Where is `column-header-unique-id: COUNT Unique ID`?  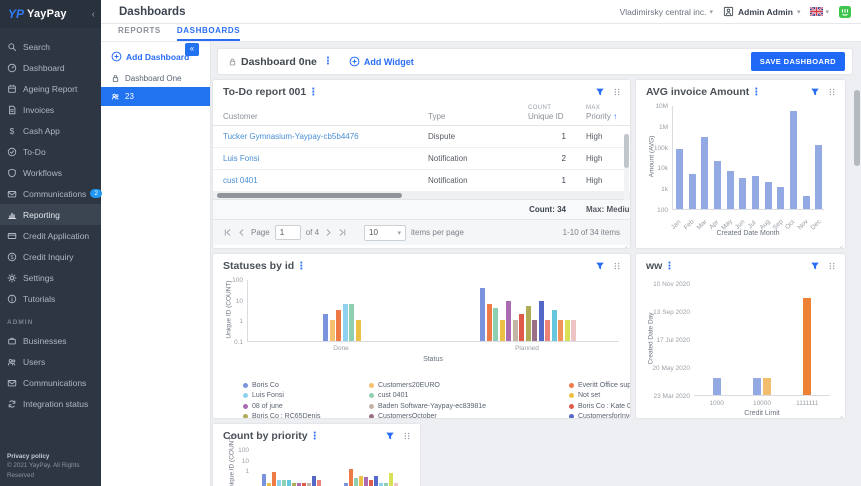 column-header-unique-id: COUNT Unique ID is located at coordinates (546, 113).